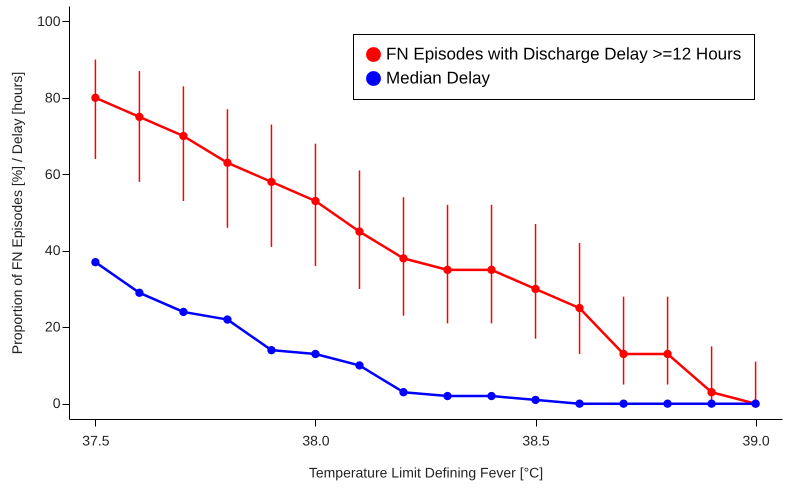 The width and height of the screenshot is (798, 488). I want to click on x-tick-label: 37.5, so click(96, 440).